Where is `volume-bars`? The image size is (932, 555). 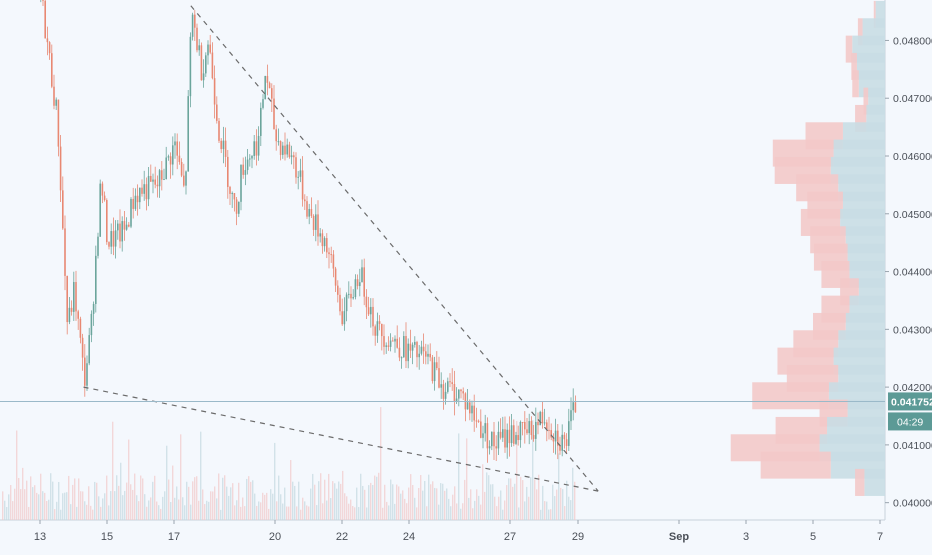 volume-bars is located at coordinates (289, 463).